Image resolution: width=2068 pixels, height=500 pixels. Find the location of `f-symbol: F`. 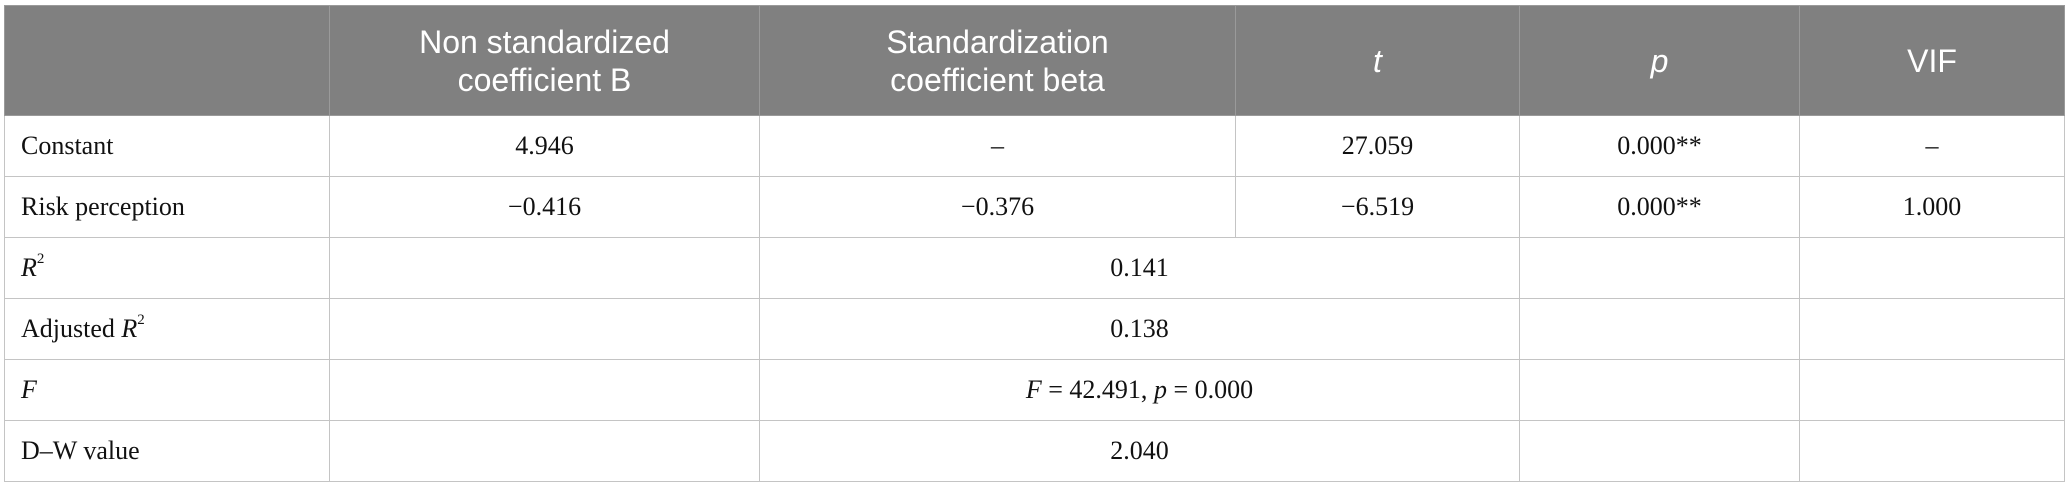

f-symbol: F is located at coordinates (1033, 389).